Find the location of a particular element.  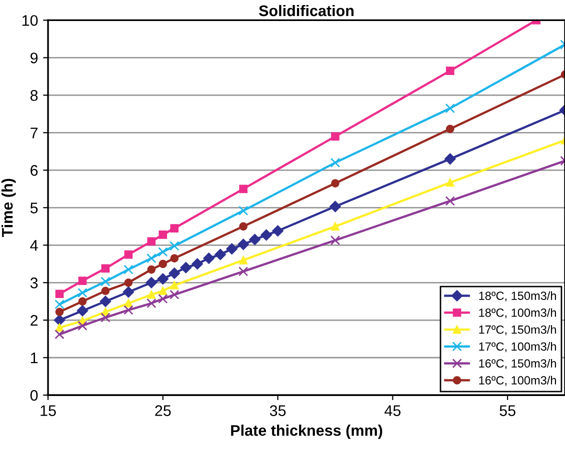

y-tick-label: 5 is located at coordinates (34, 208).